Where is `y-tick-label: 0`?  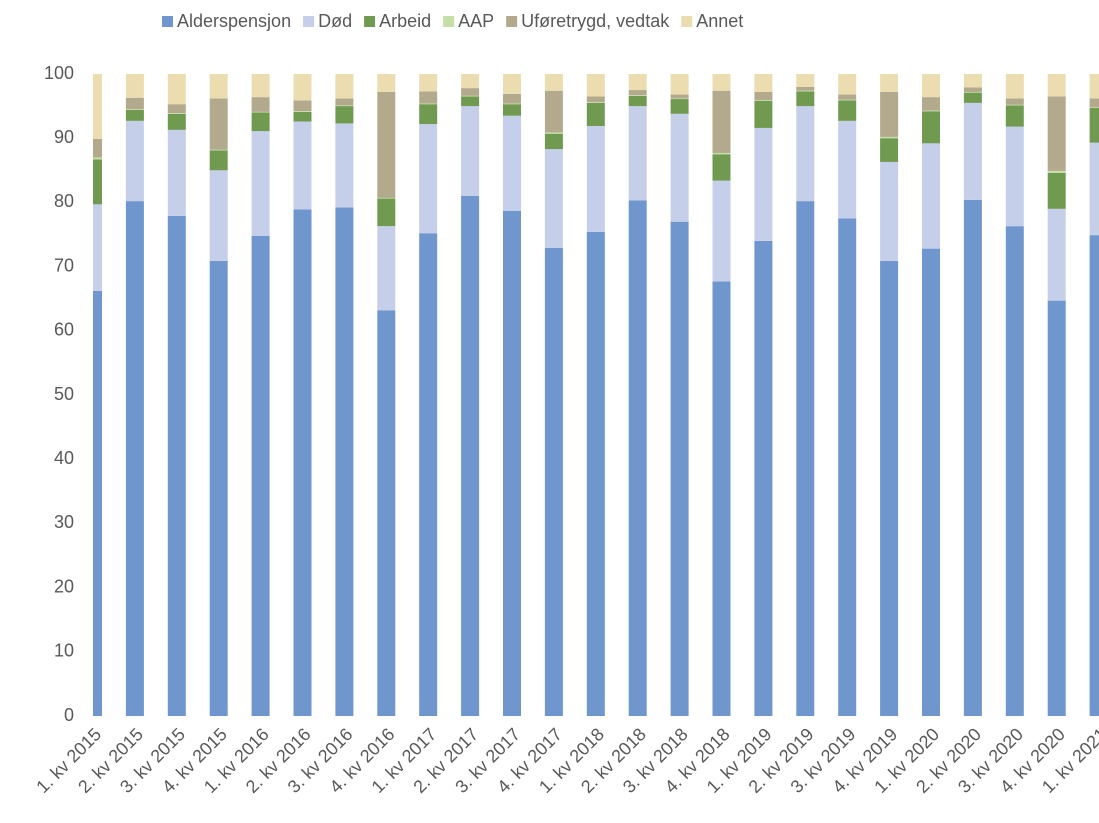 y-tick-label: 0 is located at coordinates (69, 715).